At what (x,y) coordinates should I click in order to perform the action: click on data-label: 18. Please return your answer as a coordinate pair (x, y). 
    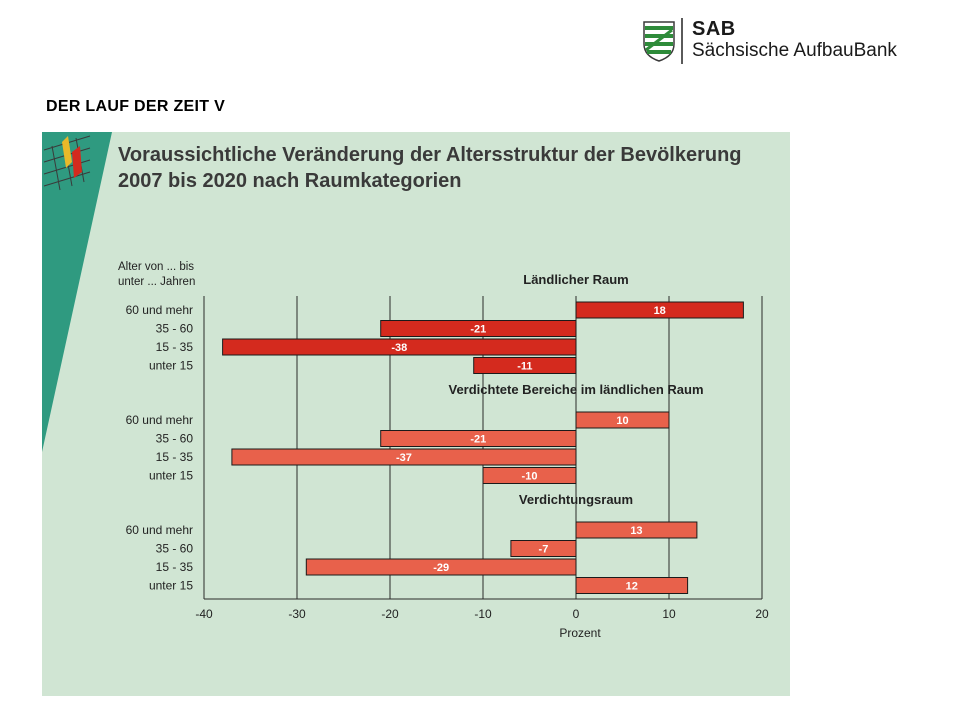
    Looking at the image, I should click on (660, 311).